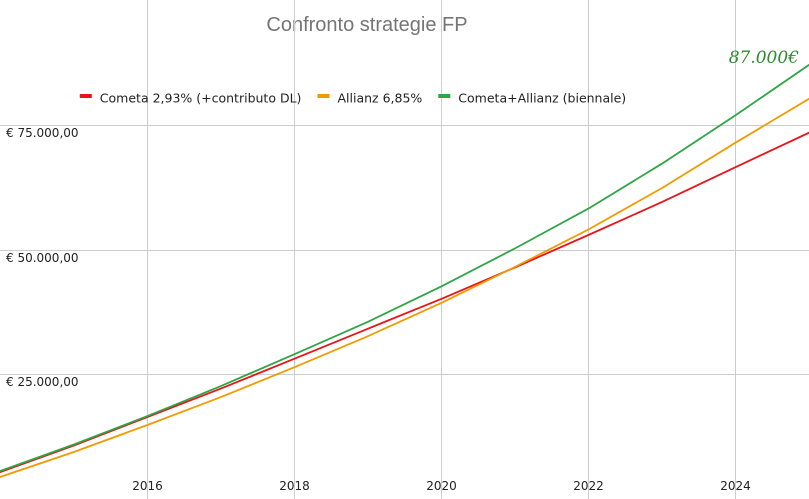 The height and width of the screenshot is (499, 809). I want to click on x-tick-label: 2020, so click(441, 486).